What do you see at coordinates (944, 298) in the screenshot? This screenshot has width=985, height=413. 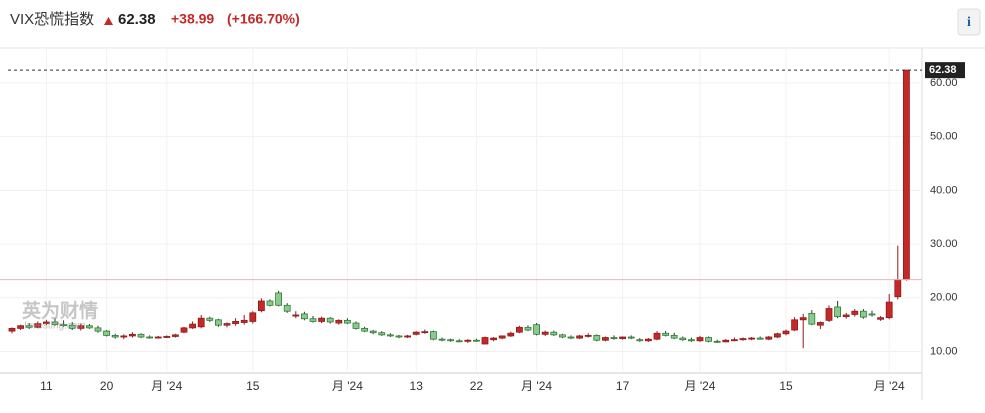 I see `y-tick-label: 20.00` at bounding box center [944, 298].